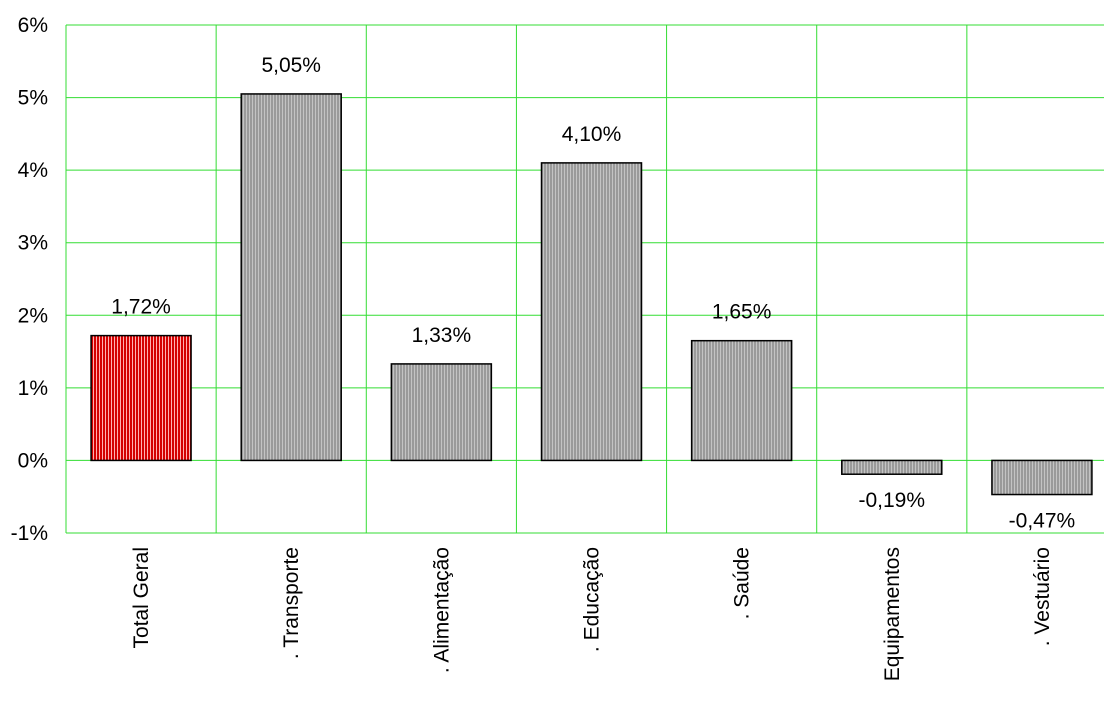 The height and width of the screenshot is (706, 1104). What do you see at coordinates (33, 460) in the screenshot?
I see `y-tick-label: 0%` at bounding box center [33, 460].